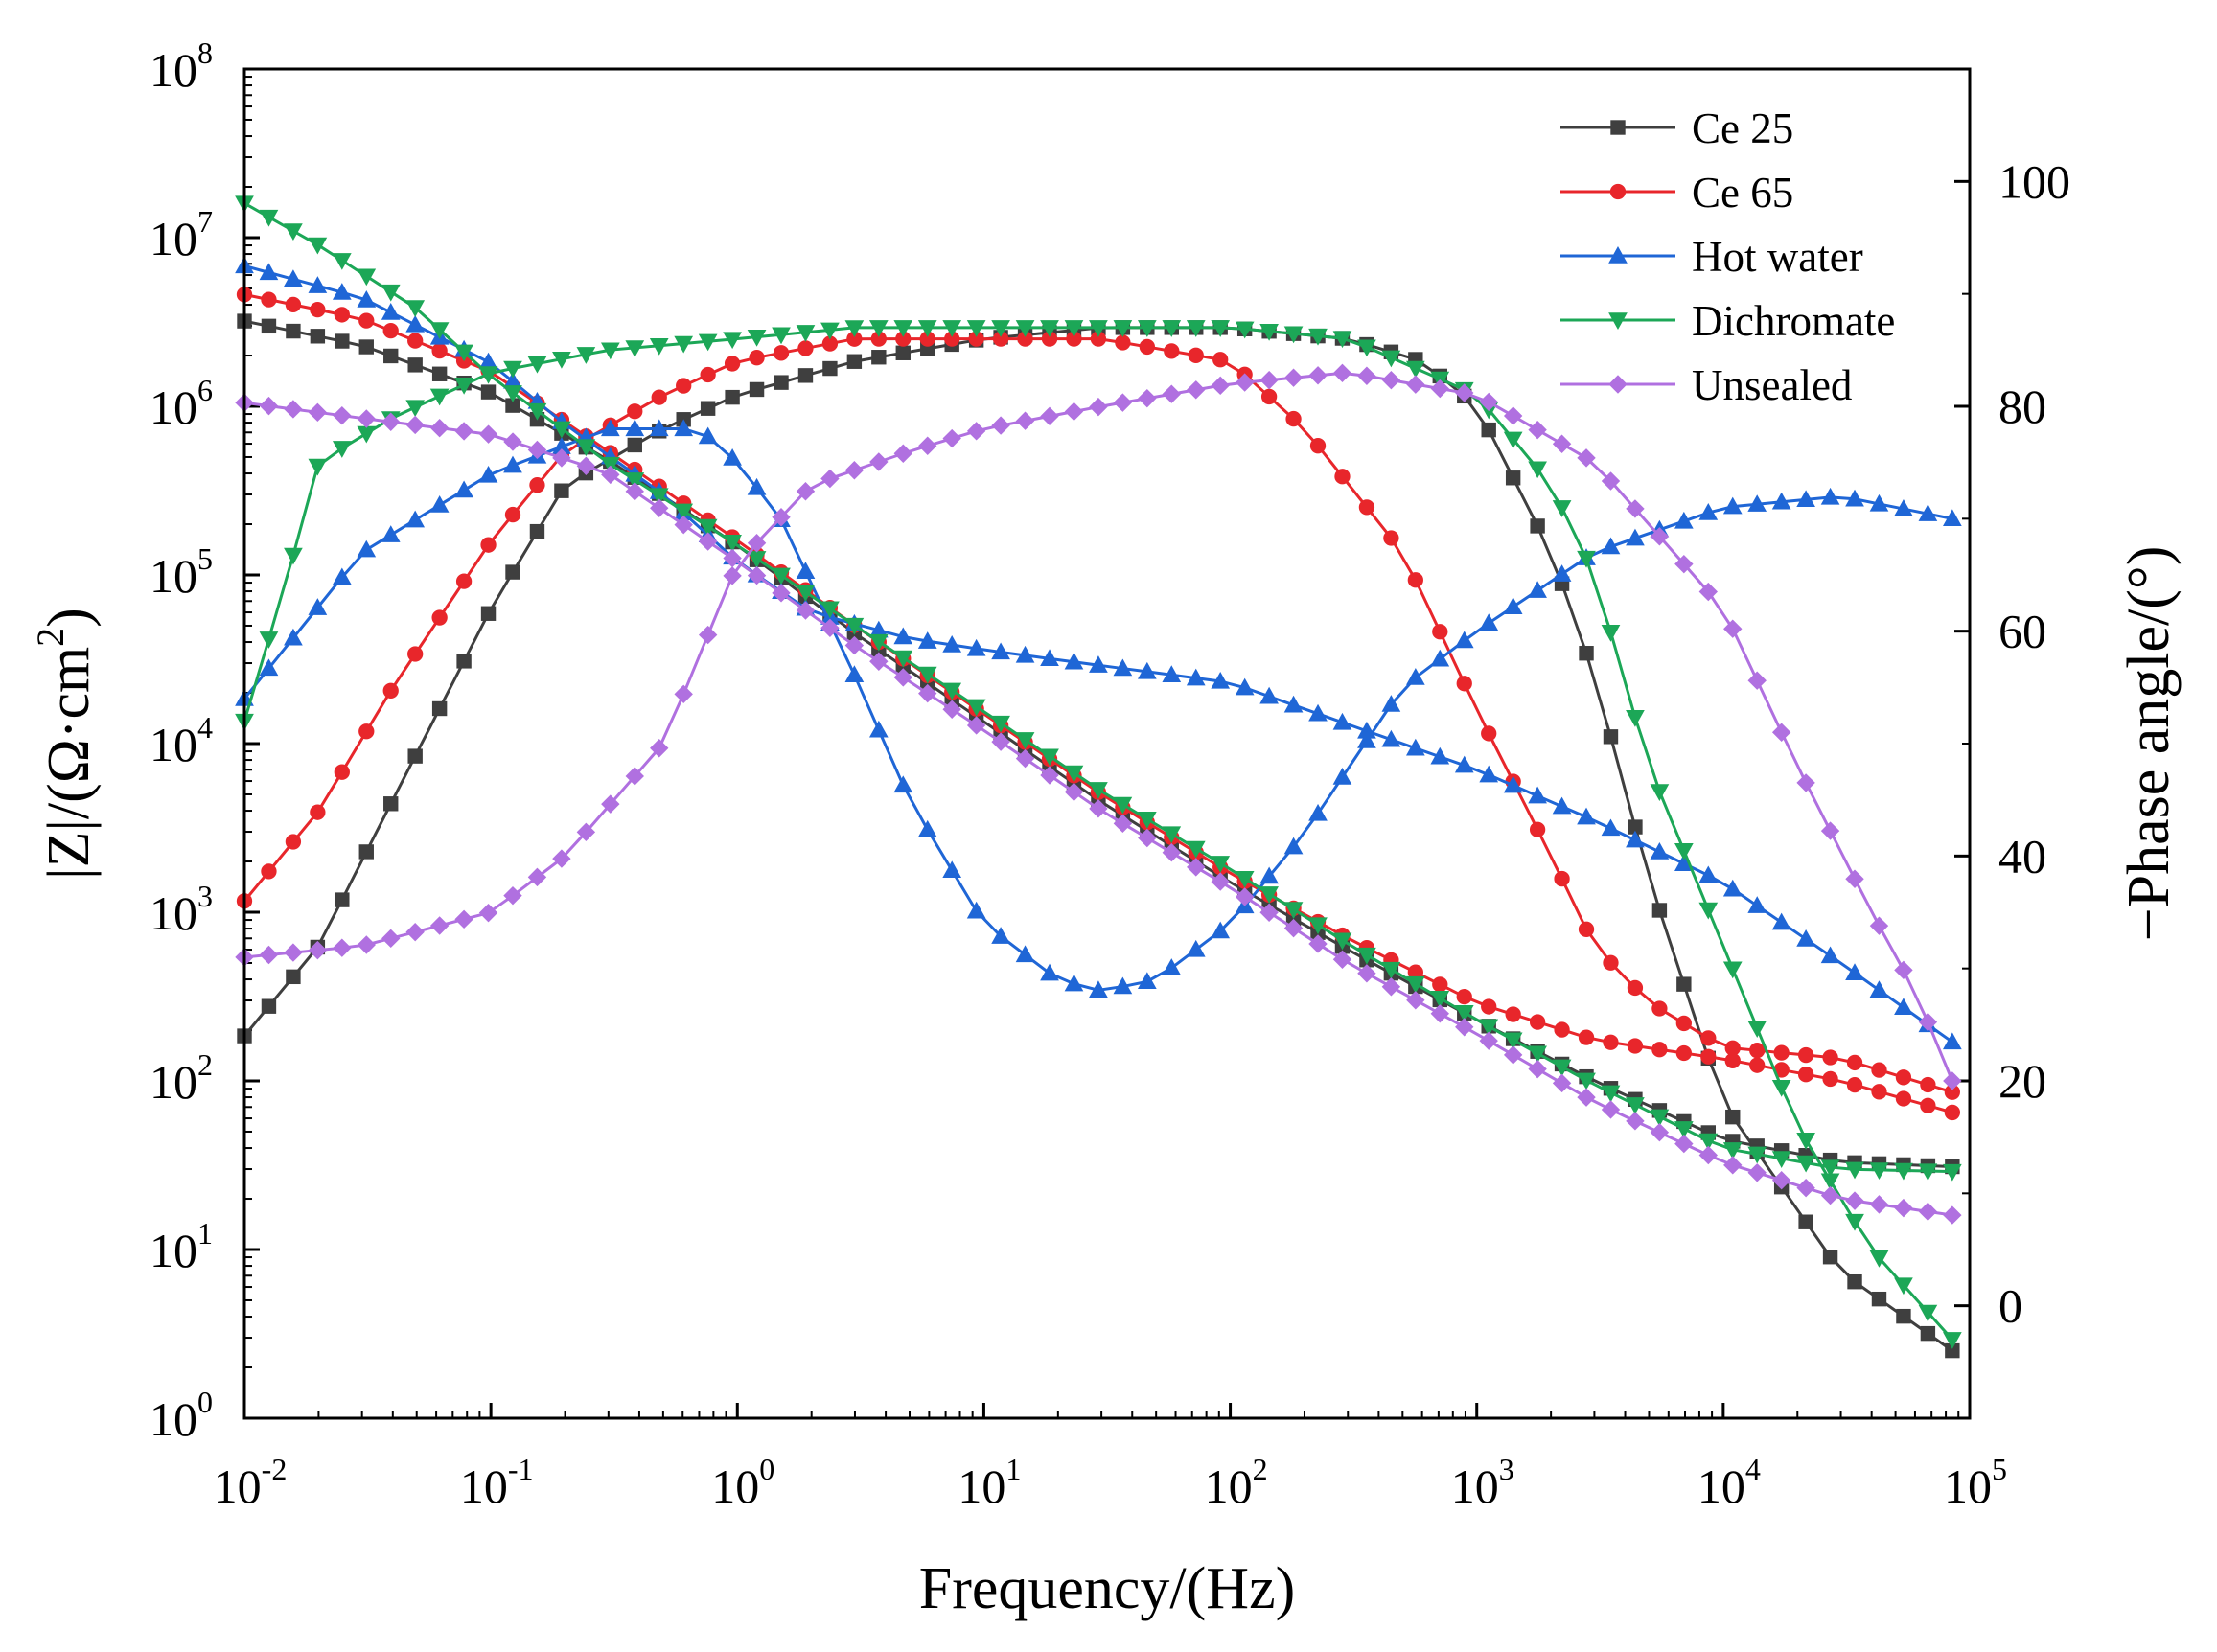  What do you see at coordinates (1618, 321) in the screenshot?
I see `legend-marker` at bounding box center [1618, 321].